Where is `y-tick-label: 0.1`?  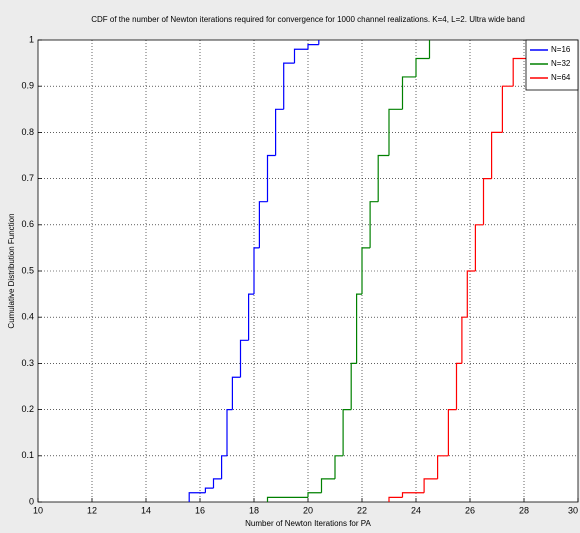 y-tick-label: 0.1 is located at coordinates (27, 455).